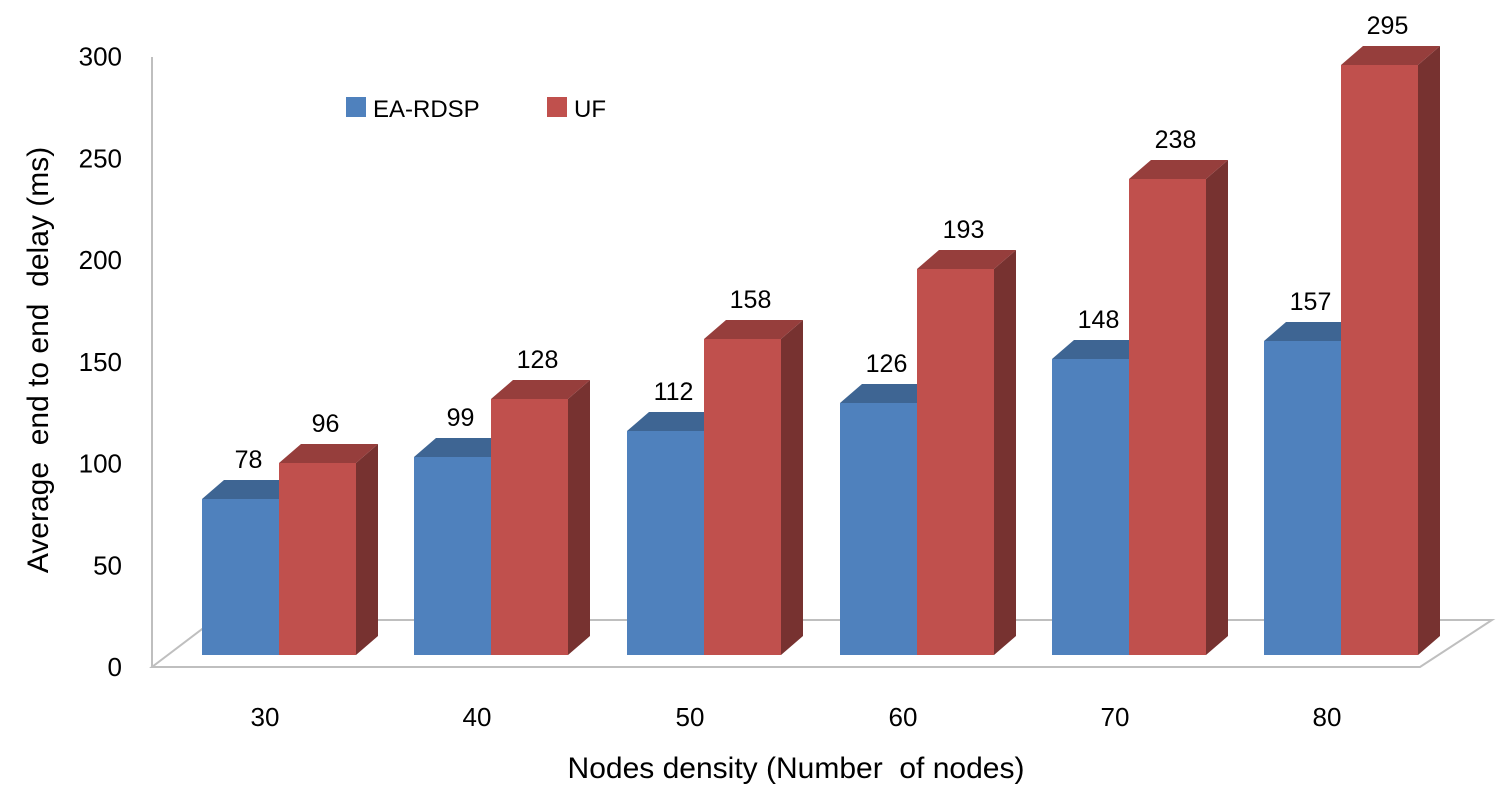 The image size is (1505, 791). I want to click on data-label-ea-rdsp-60: 126, so click(887, 364).